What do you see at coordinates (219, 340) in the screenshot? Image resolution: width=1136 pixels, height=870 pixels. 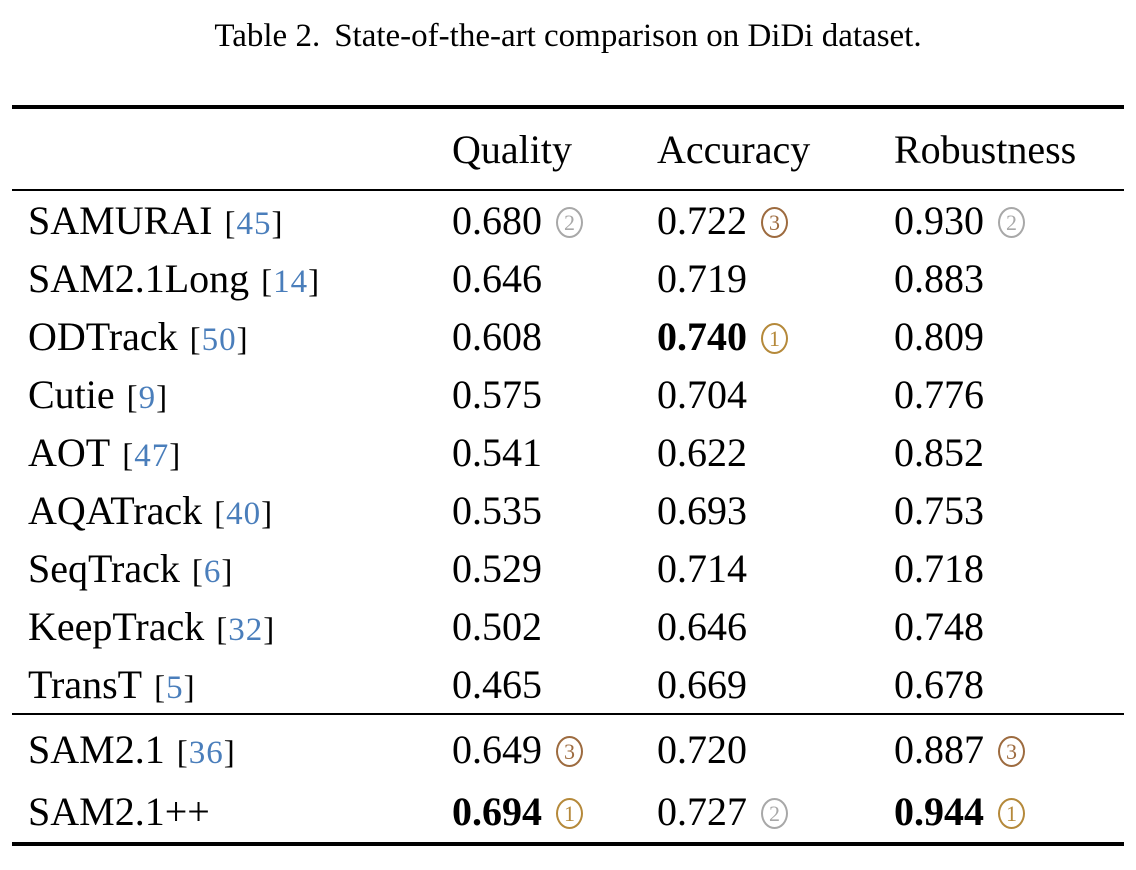 I see `citation-link: [50]` at bounding box center [219, 340].